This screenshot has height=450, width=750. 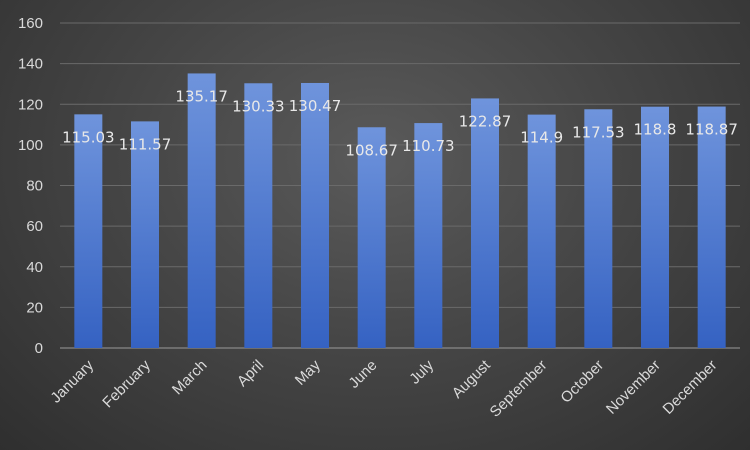 I want to click on y-tick-label: 20, so click(x=34, y=307).